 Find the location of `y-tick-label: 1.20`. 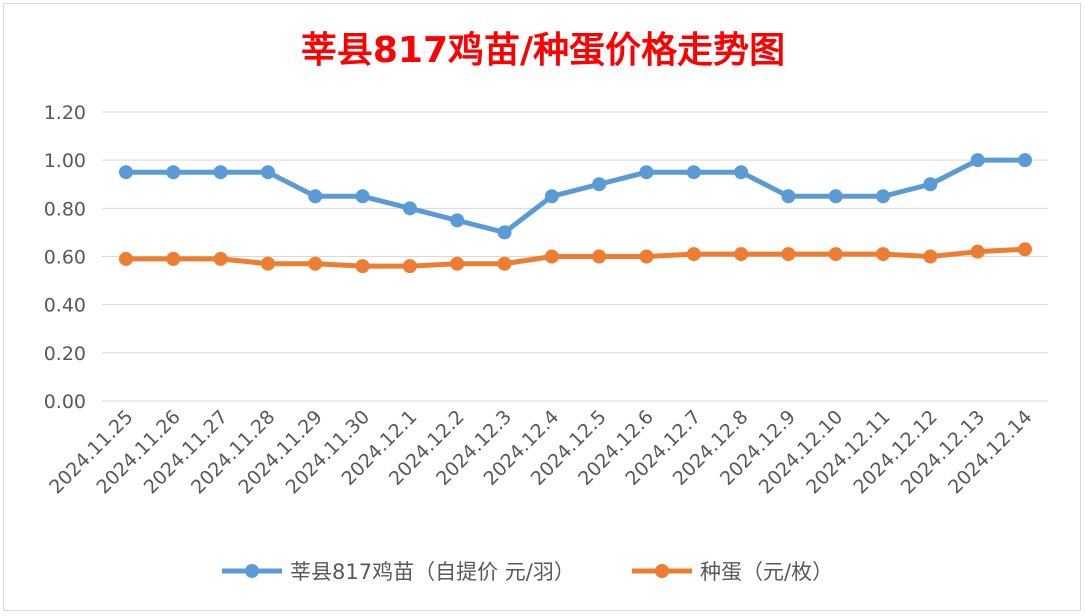

y-tick-label: 1.20 is located at coordinates (65, 113).